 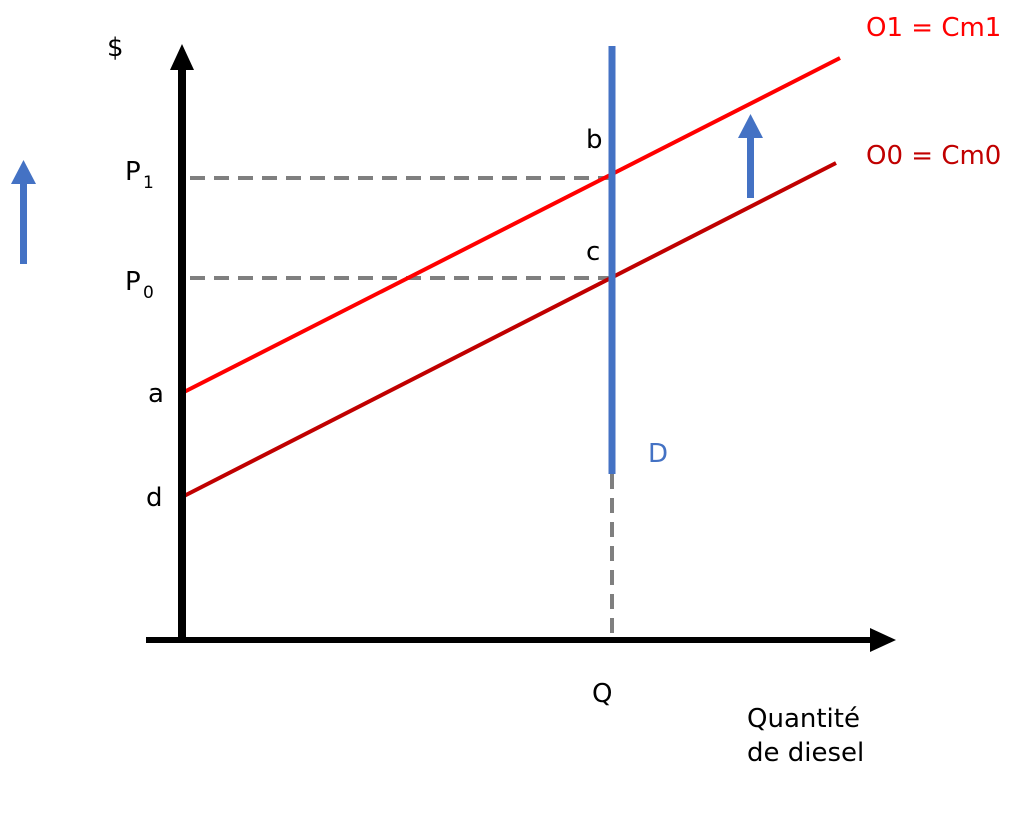 I want to click on p0-subscript: 0, so click(x=148, y=293).